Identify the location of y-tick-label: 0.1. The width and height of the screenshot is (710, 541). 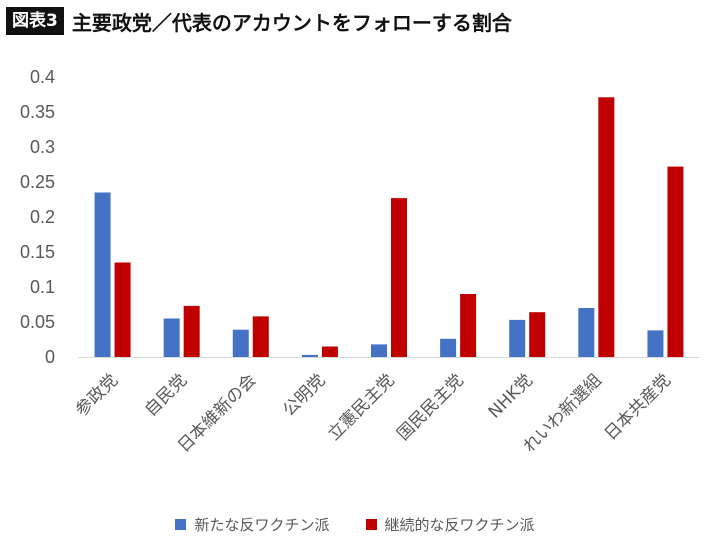
(42, 287).